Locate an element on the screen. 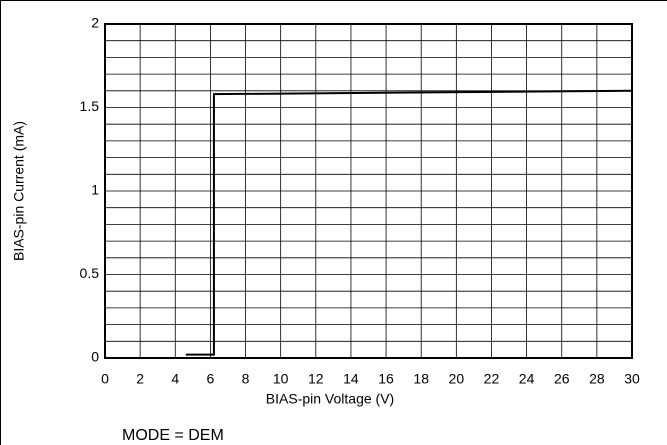 This screenshot has width=667, height=445. y-tick-label: 1 is located at coordinates (95, 190).